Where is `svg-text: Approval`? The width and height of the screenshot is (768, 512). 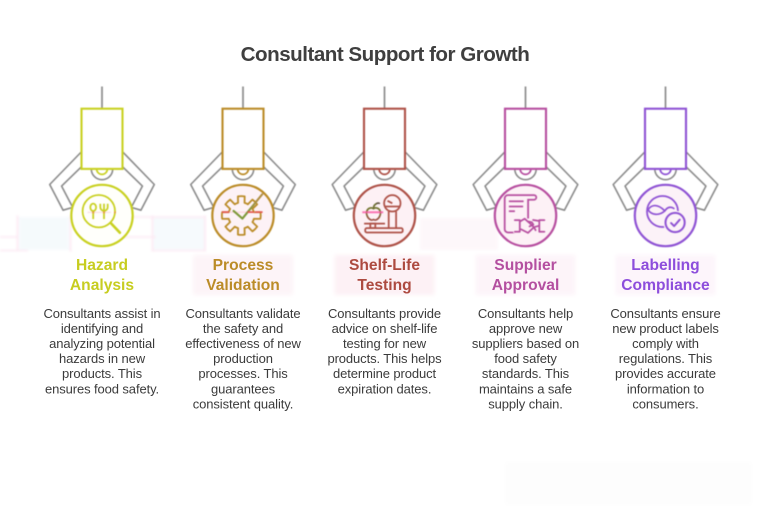 svg-text: Approval is located at coordinates (526, 285).